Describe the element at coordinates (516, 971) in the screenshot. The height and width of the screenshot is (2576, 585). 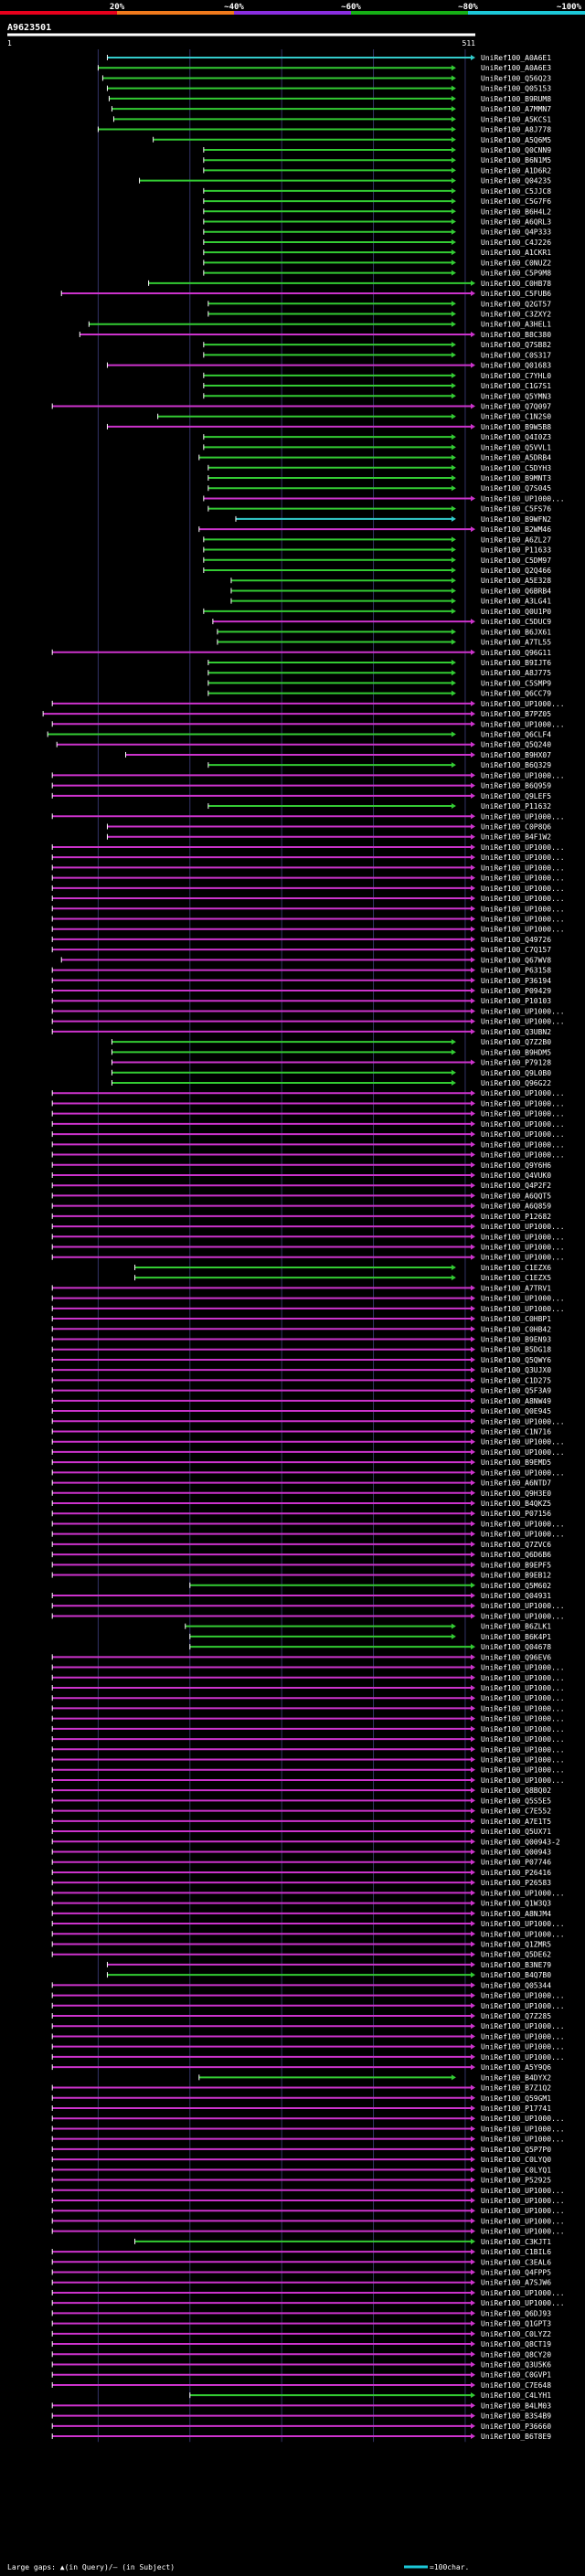
I see `hit-label: UniRef100_P63158` at that location.